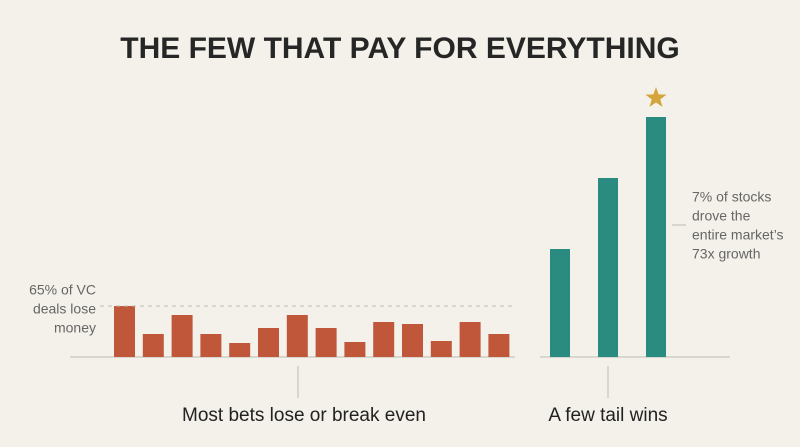 This screenshot has width=800, height=447. What do you see at coordinates (64, 309) in the screenshot?
I see `annotation: deals lose` at bounding box center [64, 309].